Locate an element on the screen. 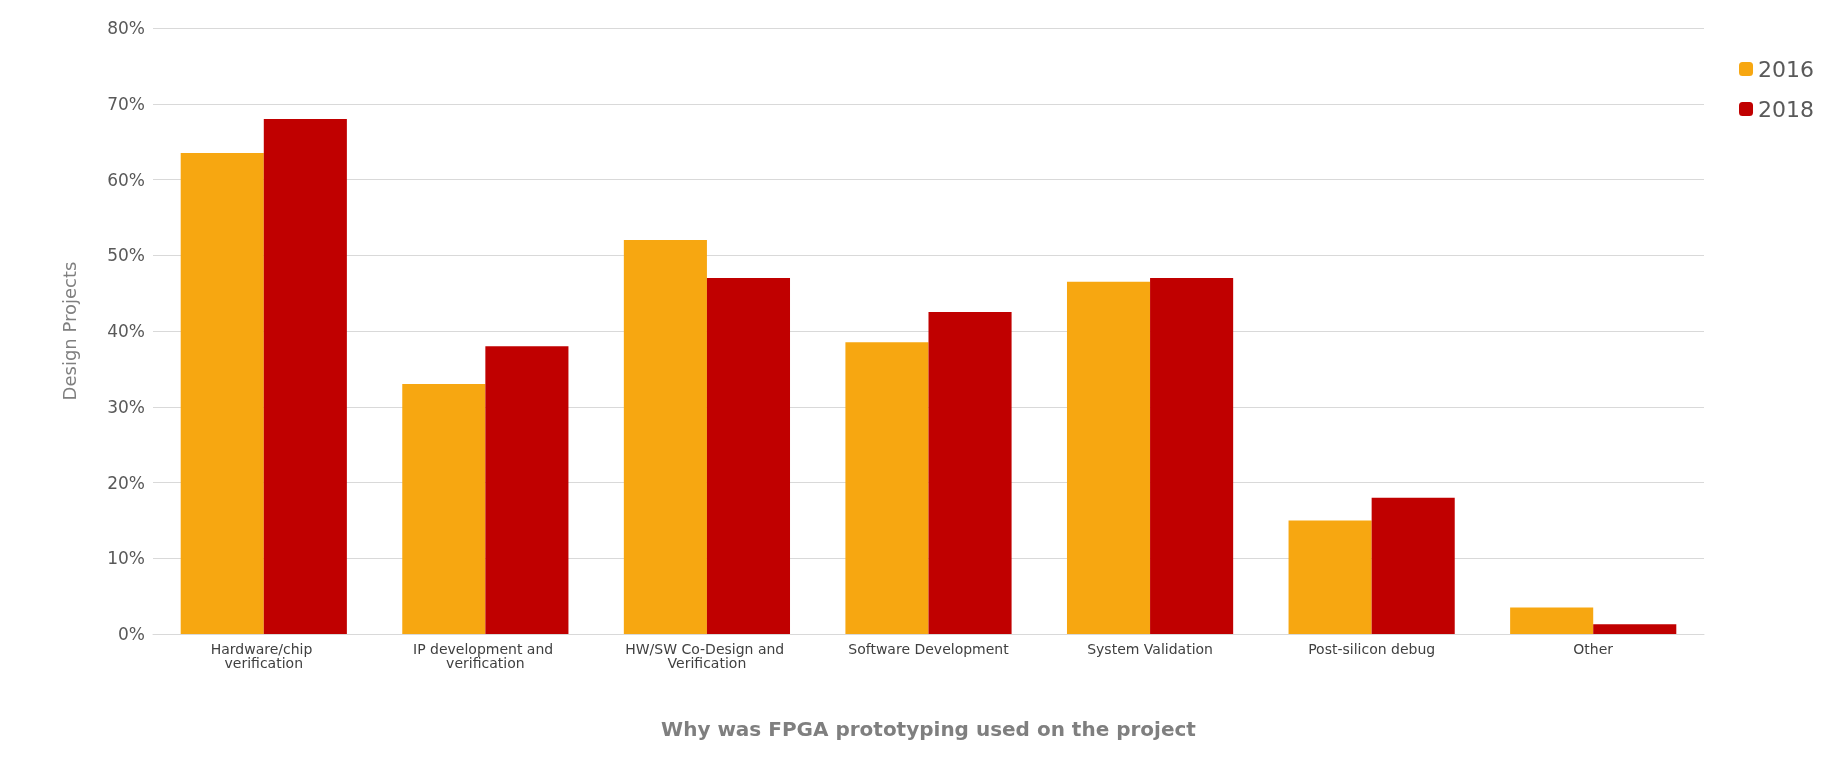 This screenshot has width=1837, height=782. y-tick-label: 30% is located at coordinates (126, 406).